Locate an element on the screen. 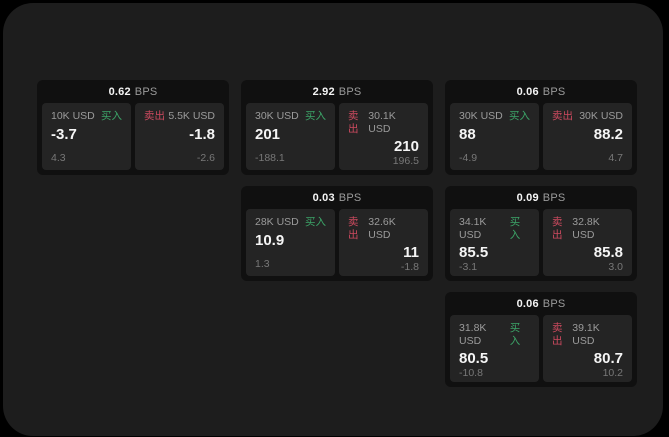 The width and height of the screenshot is (669, 437). buy-panel: 31.8K USD 买入 80.5 -10.8 is located at coordinates (494, 348).